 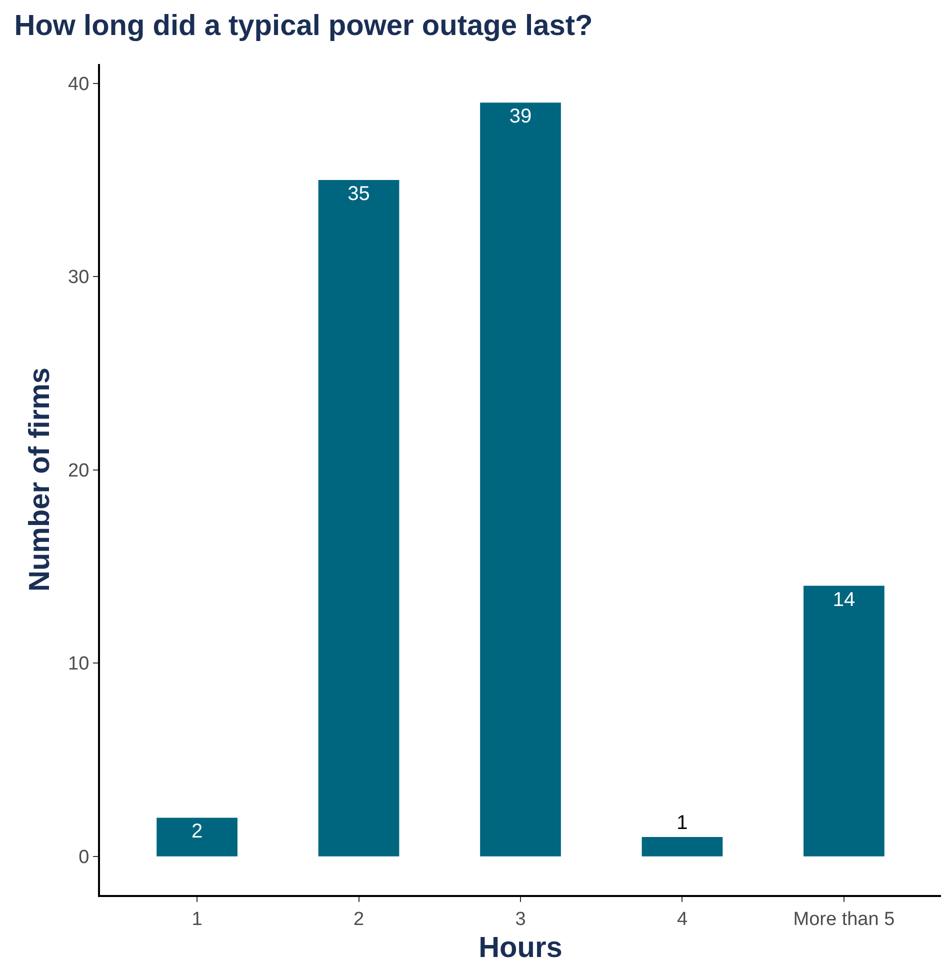 I want to click on x-tick-label: 3, so click(x=520, y=919).